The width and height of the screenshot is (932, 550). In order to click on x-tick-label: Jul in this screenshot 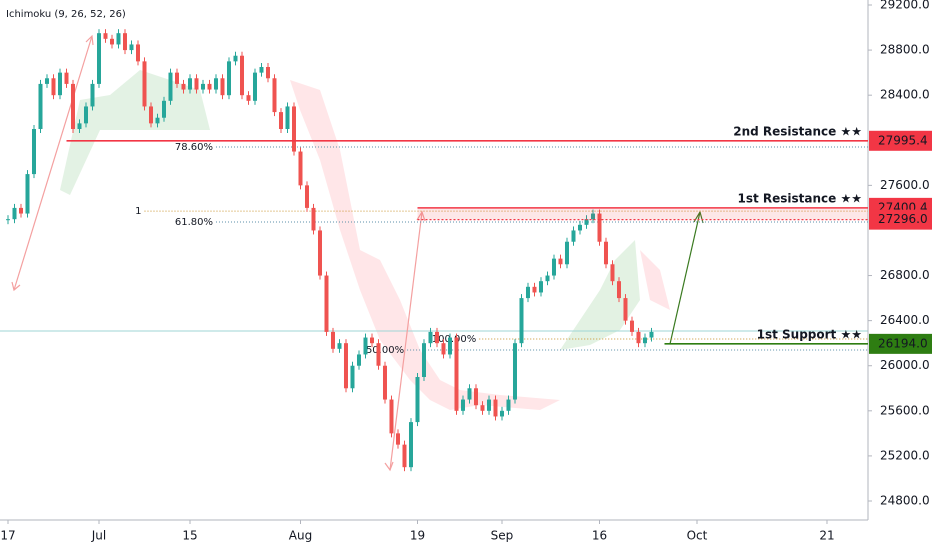, I will do `click(98, 536)`.